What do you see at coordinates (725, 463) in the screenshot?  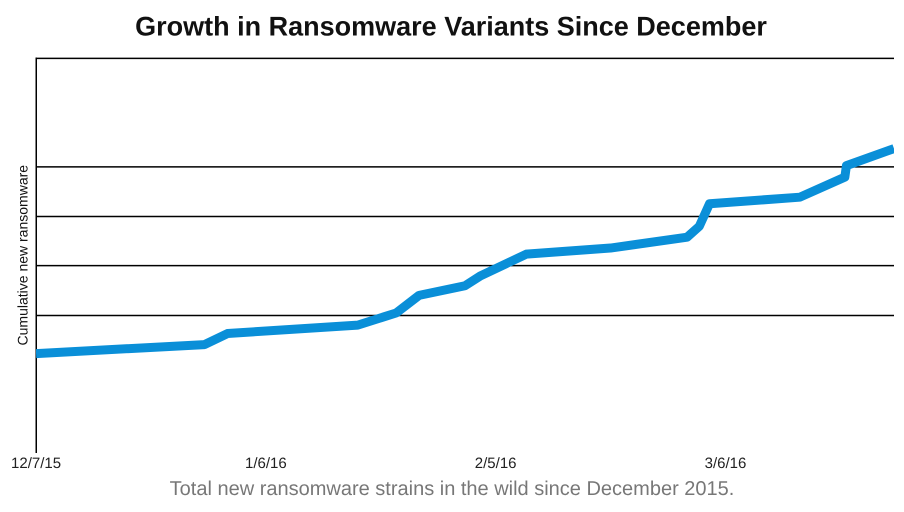 I see `x-tick-label: 3/6/16` at bounding box center [725, 463].